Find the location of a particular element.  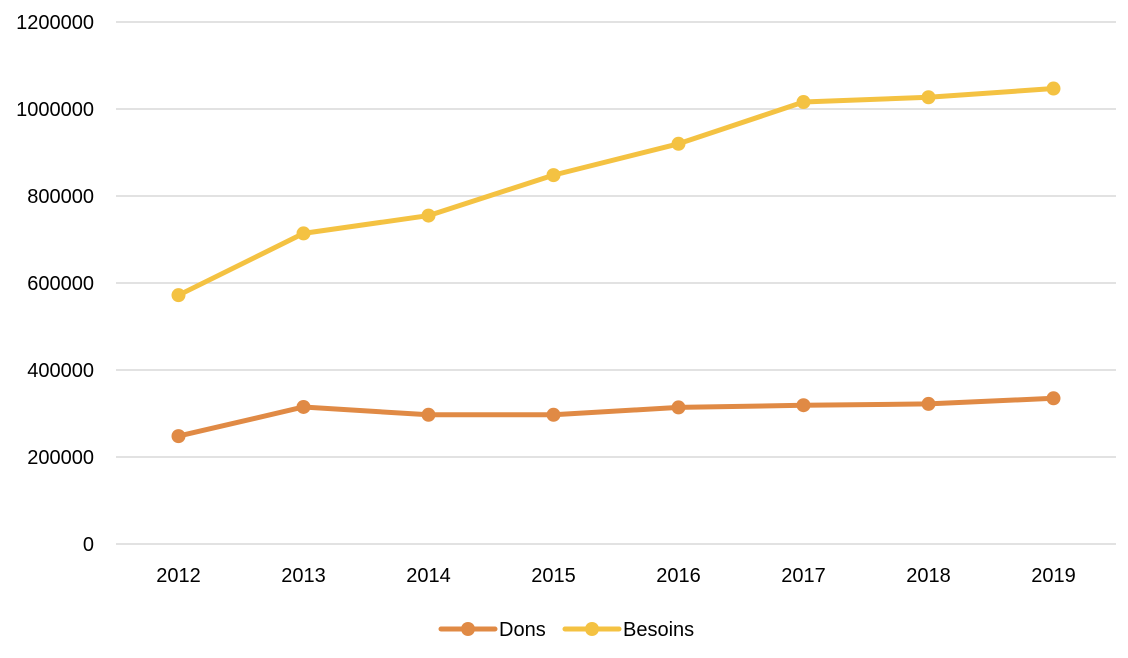

x-tick-label: 2016 is located at coordinates (678, 576).